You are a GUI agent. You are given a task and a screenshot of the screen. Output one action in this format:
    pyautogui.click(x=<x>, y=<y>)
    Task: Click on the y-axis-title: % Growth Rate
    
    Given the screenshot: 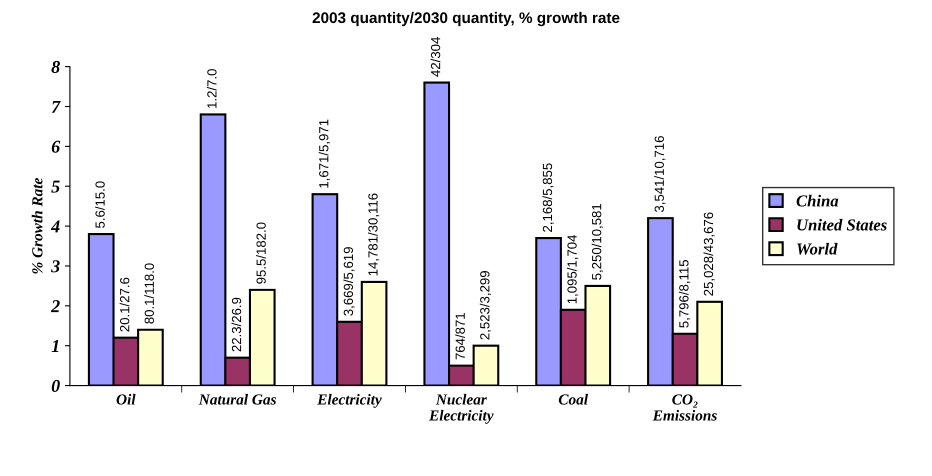 What is the action you would take?
    pyautogui.click(x=37, y=226)
    